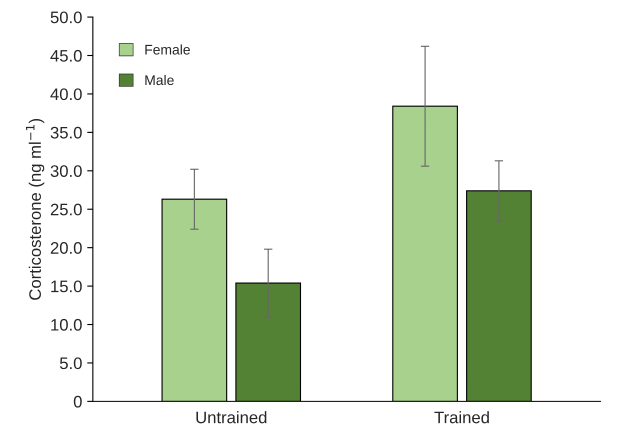  I want to click on y-tick-label: 35.0, so click(66, 132).